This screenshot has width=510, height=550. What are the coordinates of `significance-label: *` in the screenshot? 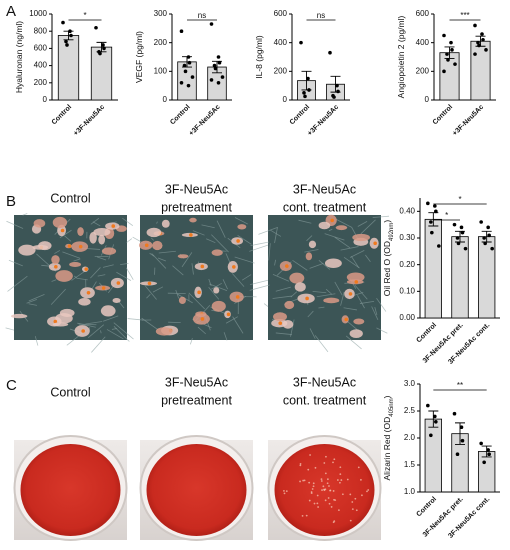 It's located at (459, 199).